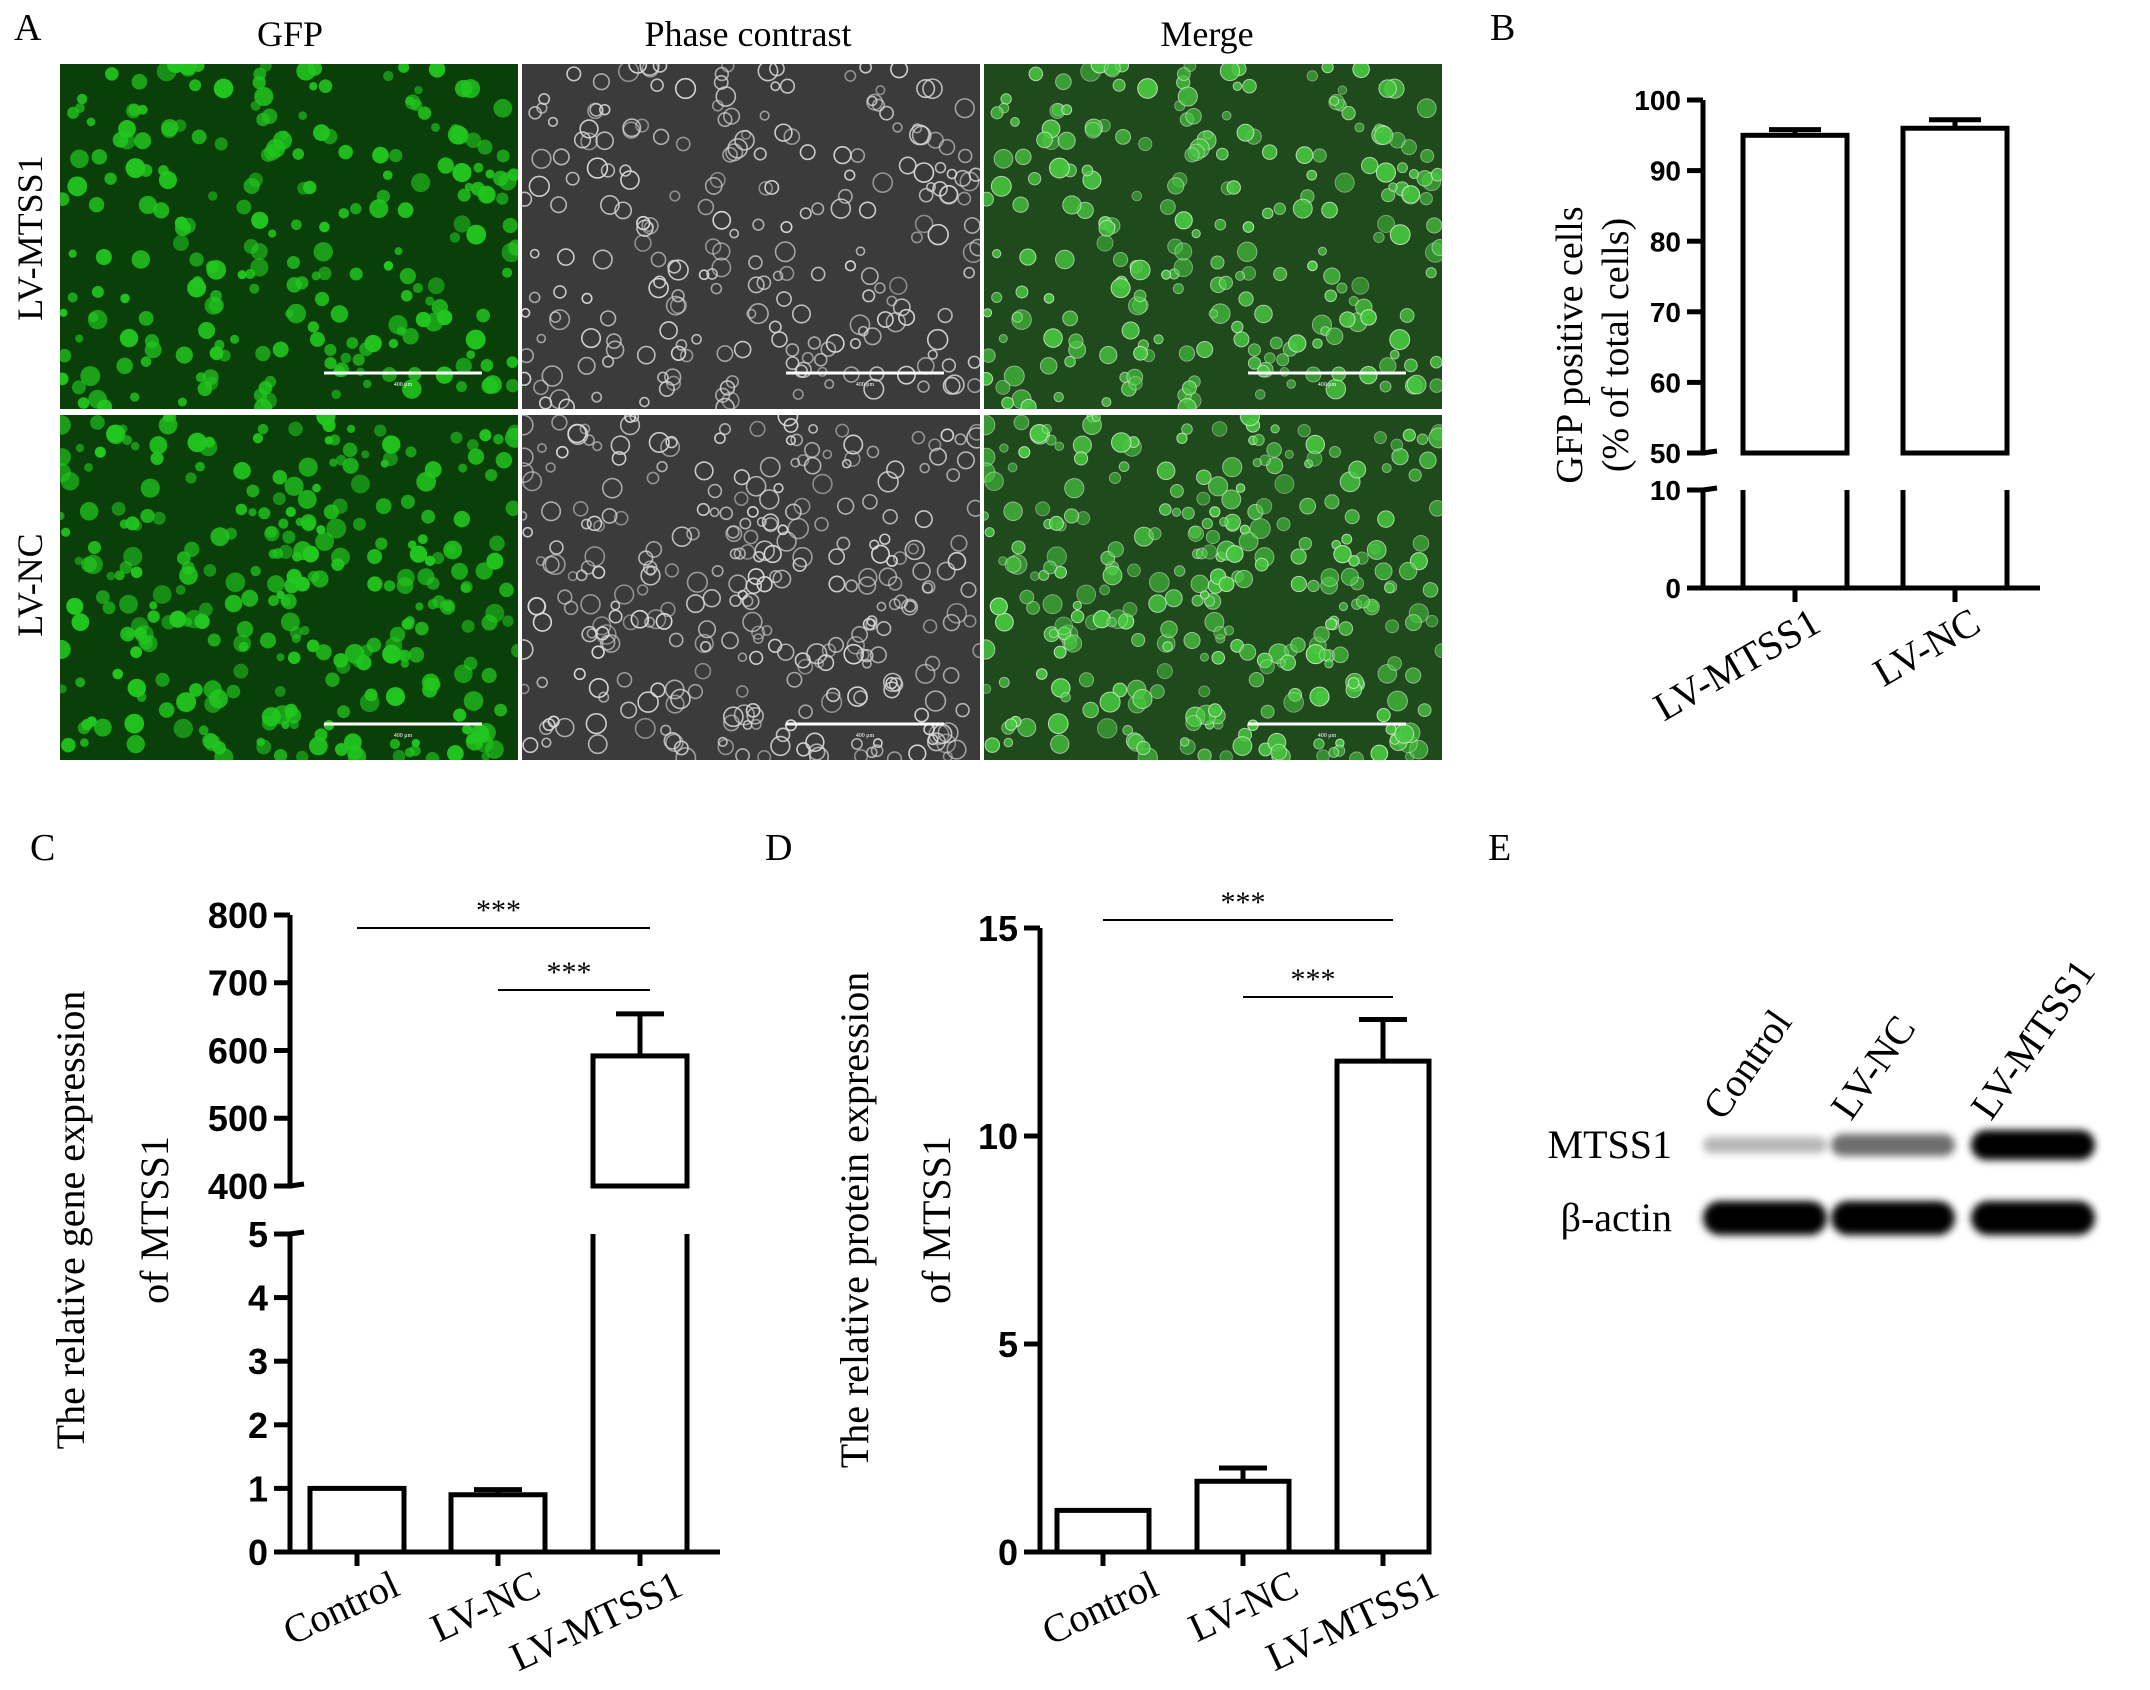  What do you see at coordinates (1499, 848) in the screenshot?
I see `panel-label-e: E` at bounding box center [1499, 848].